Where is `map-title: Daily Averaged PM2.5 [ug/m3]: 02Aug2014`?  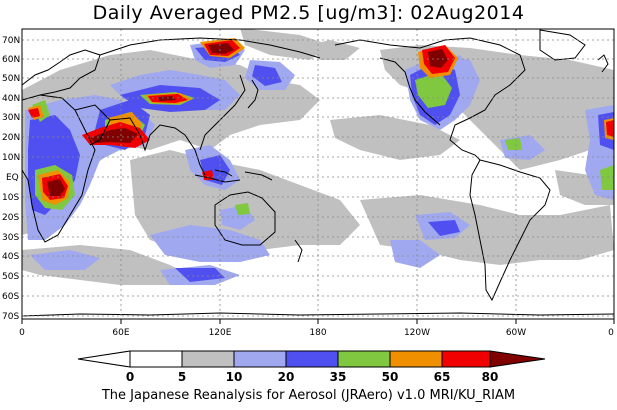
map-title: Daily Averaged PM2.5 [ug/m3]: 02Aug2014 is located at coordinates (308, 13).